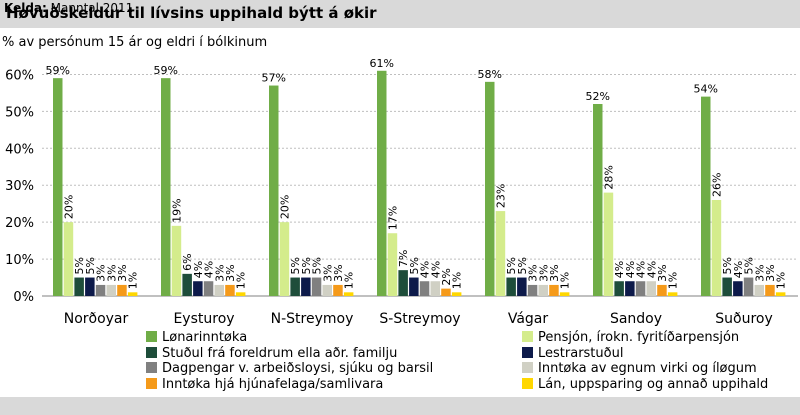 The image size is (800, 415). I want to click on legend-entry: Inntøka av egnum virki og íløgum, so click(639, 368).